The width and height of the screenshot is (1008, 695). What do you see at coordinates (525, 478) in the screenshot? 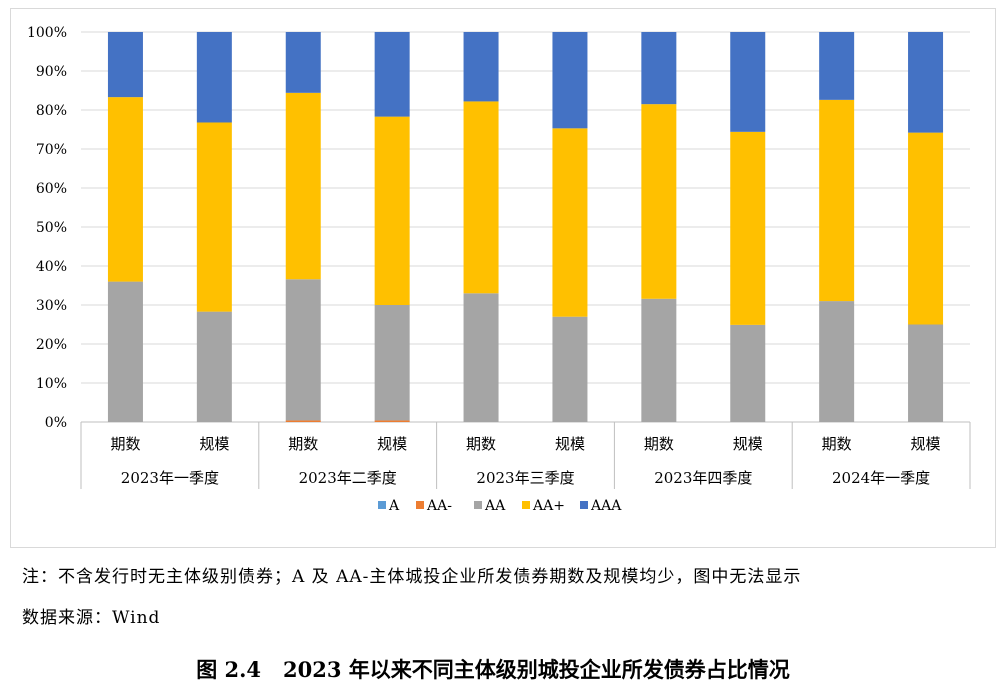
I see `x-group-label: 2023年三季度` at bounding box center [525, 478].